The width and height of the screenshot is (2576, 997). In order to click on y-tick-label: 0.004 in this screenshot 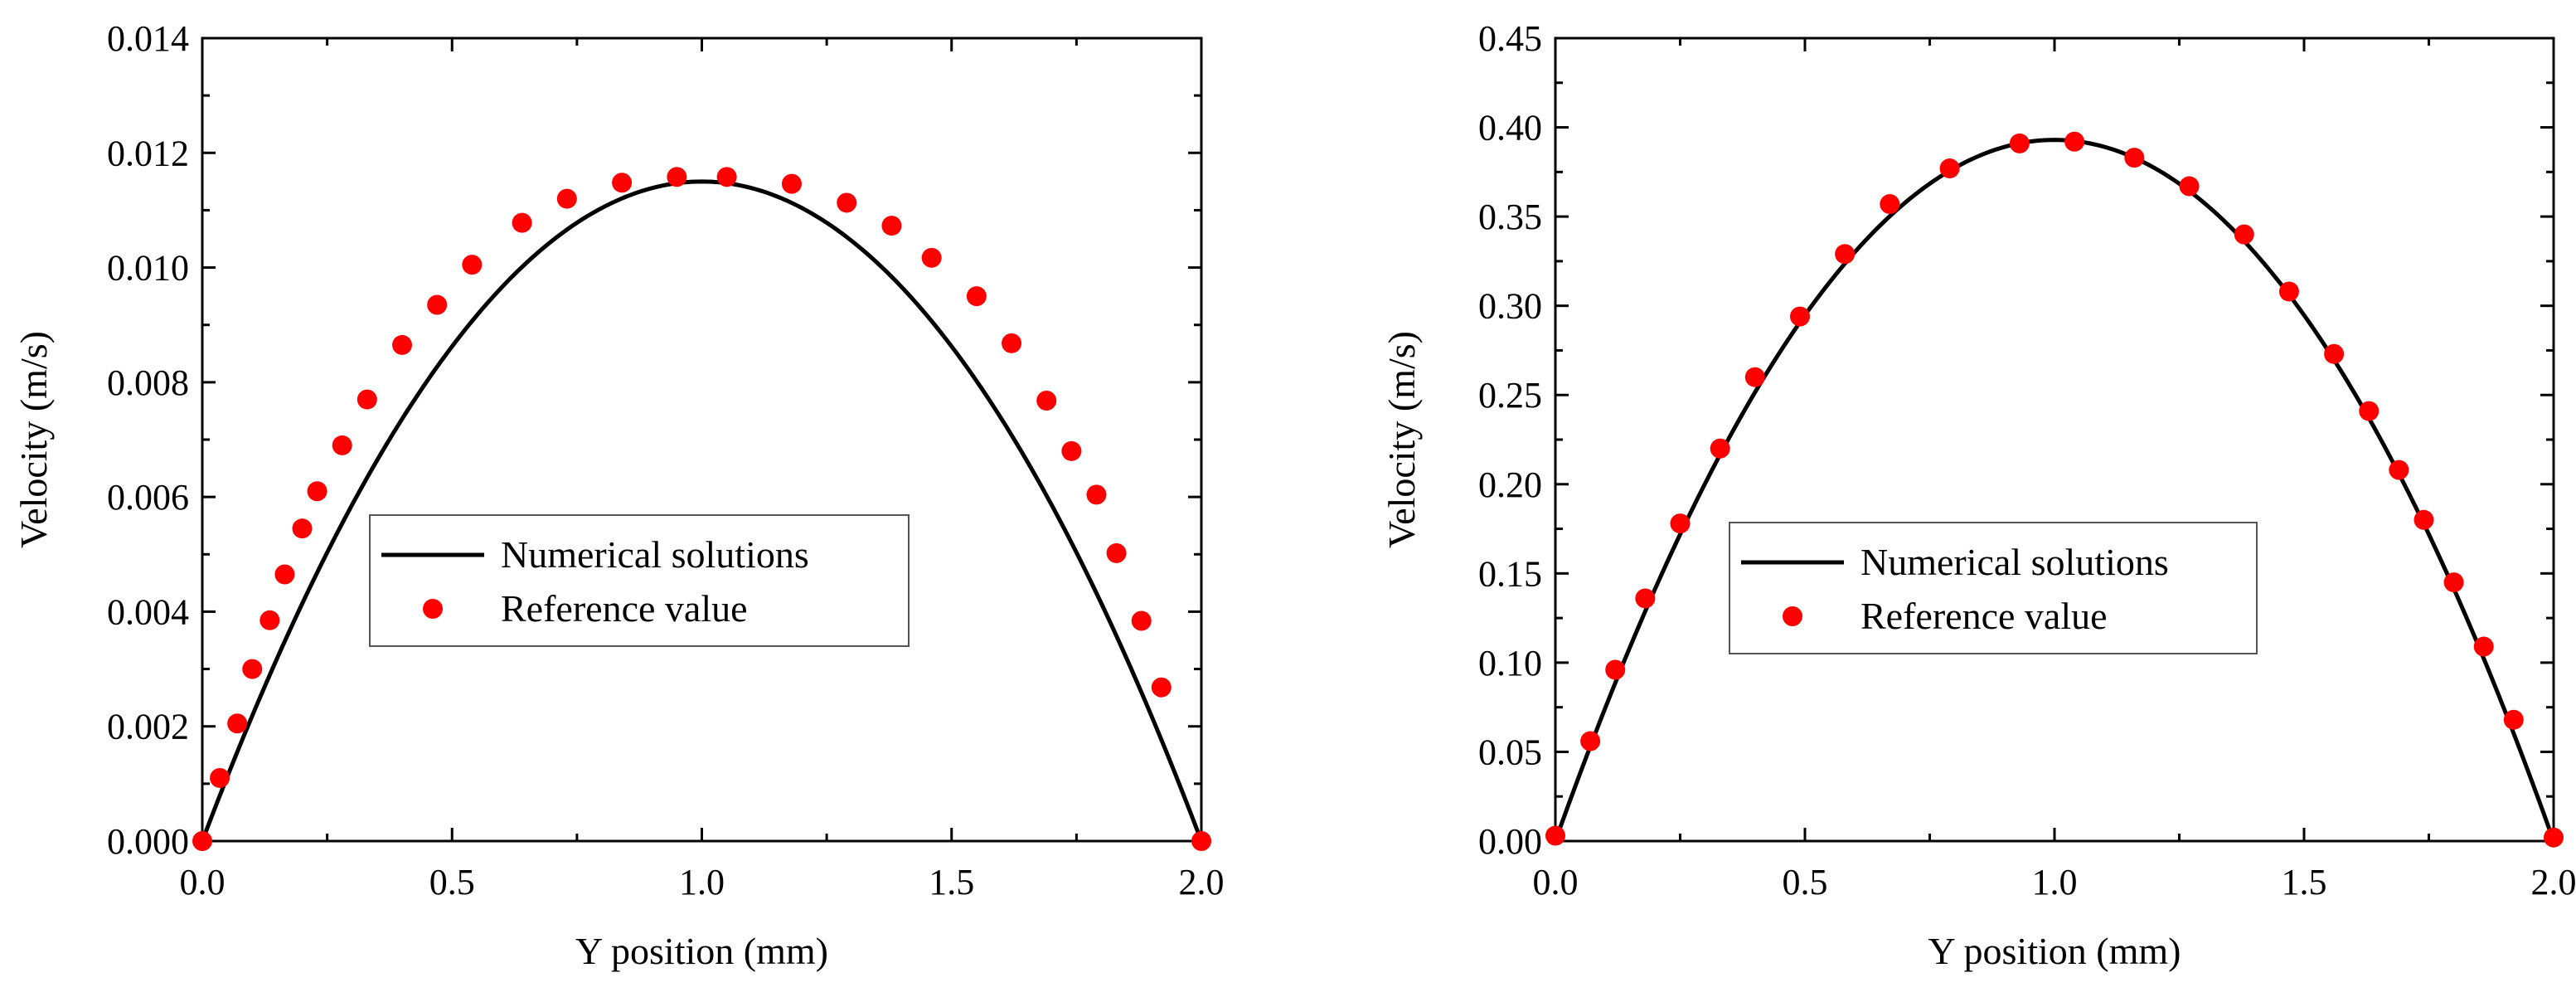, I will do `click(148, 611)`.